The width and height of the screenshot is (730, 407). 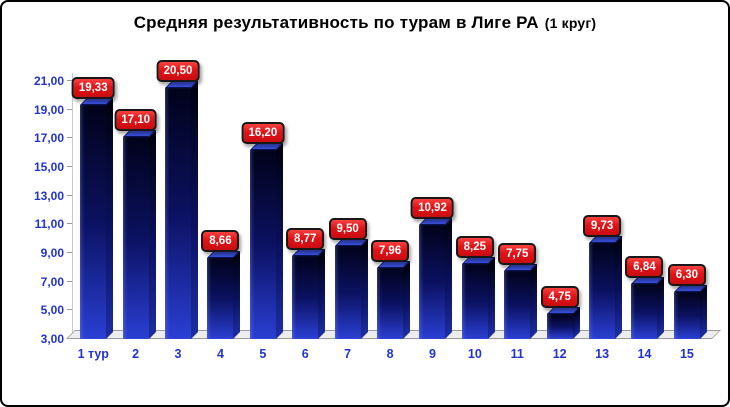 I want to click on bar-slot: 8,25, so click(x=475, y=199).